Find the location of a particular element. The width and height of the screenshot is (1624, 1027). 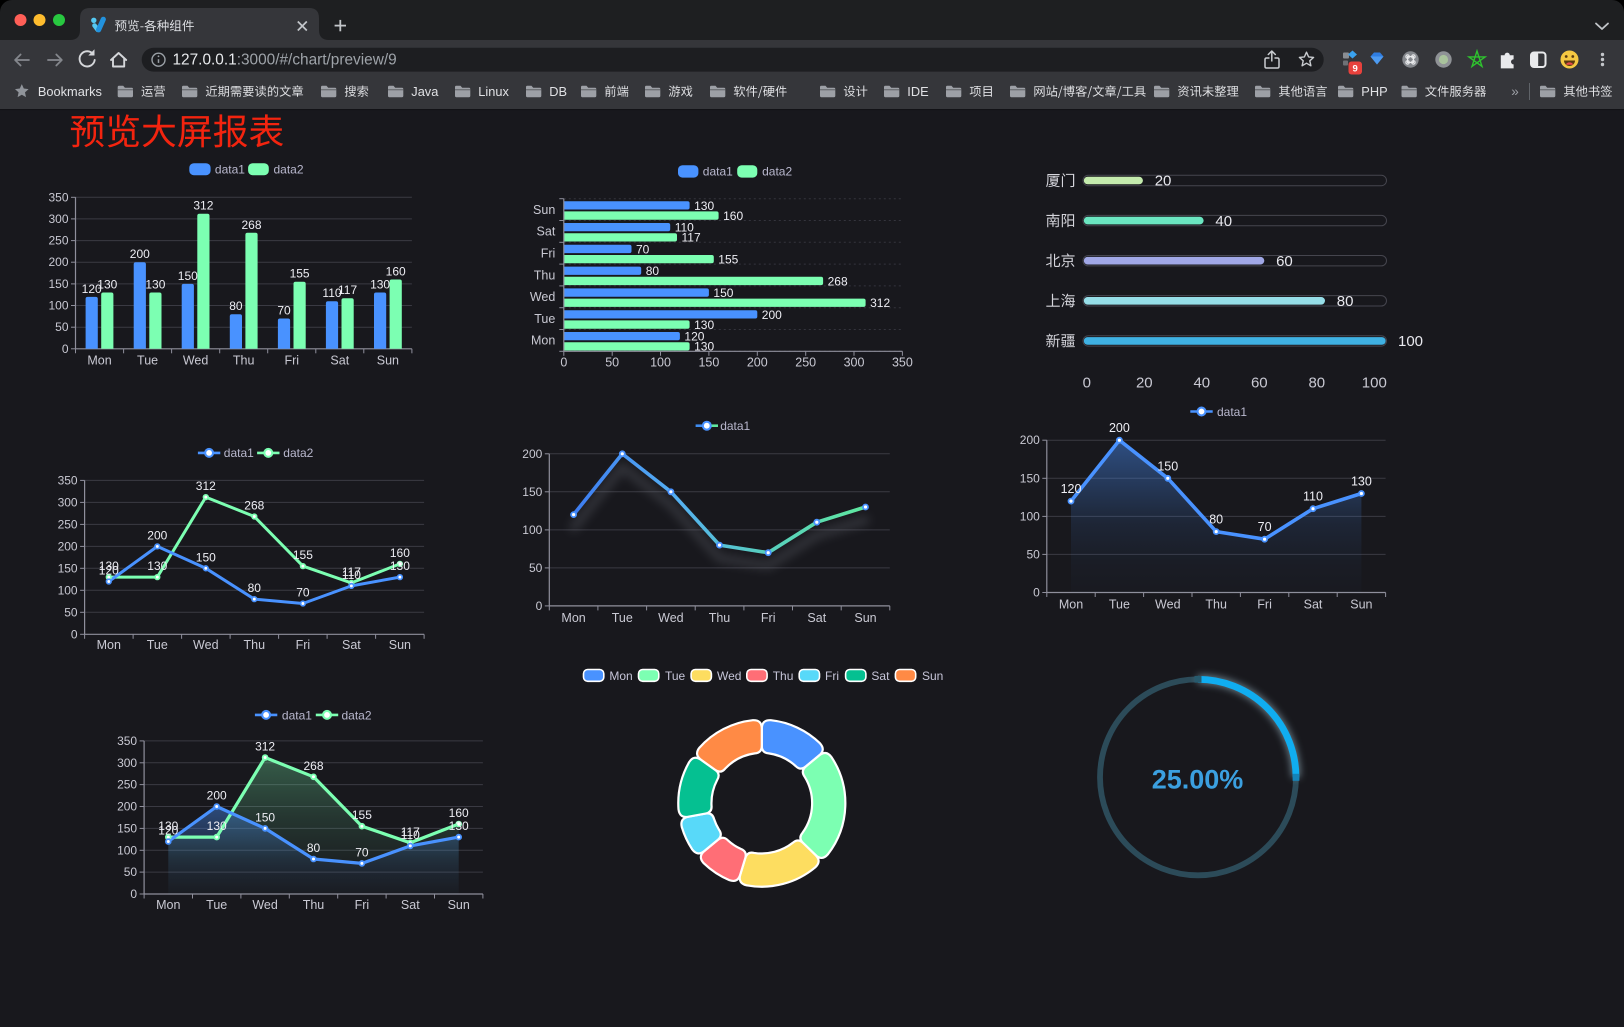

svg-text: 268 is located at coordinates (313, 766).